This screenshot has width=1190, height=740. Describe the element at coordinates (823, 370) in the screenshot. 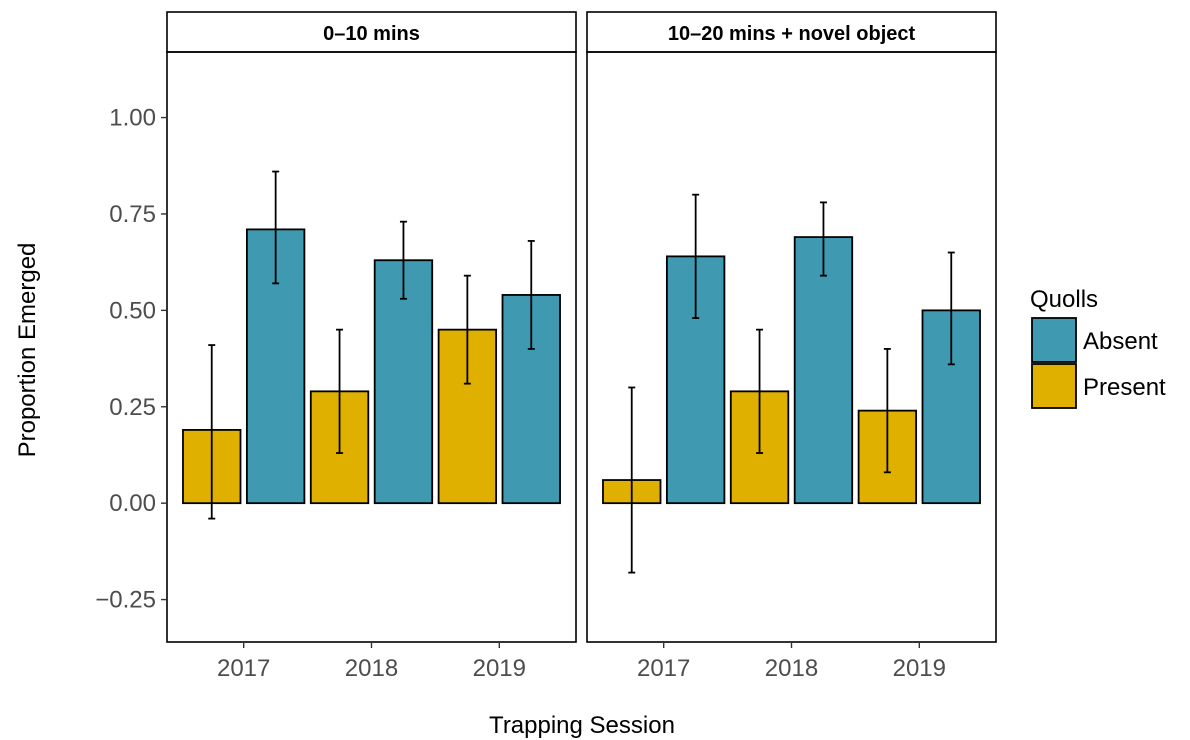

I see `bar` at that location.